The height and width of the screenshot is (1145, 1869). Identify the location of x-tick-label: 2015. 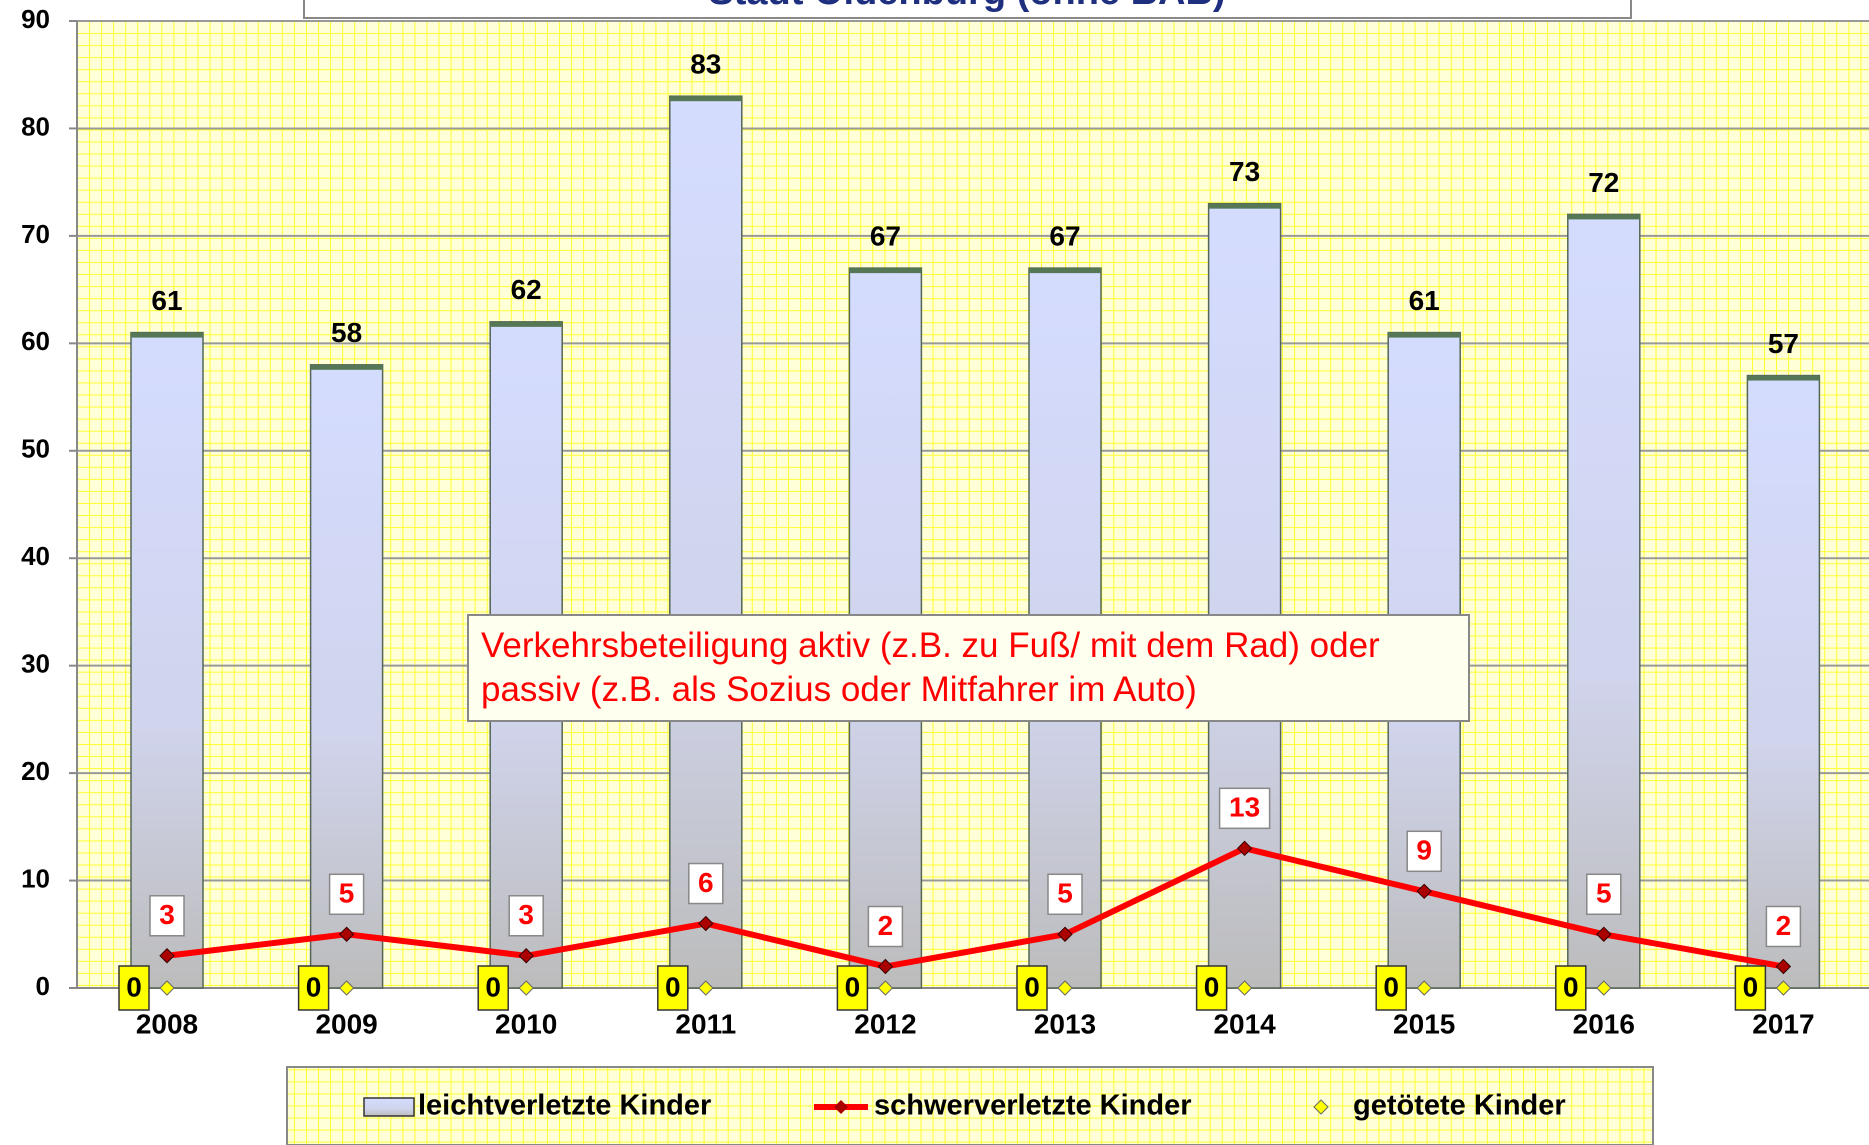
(1424, 1023).